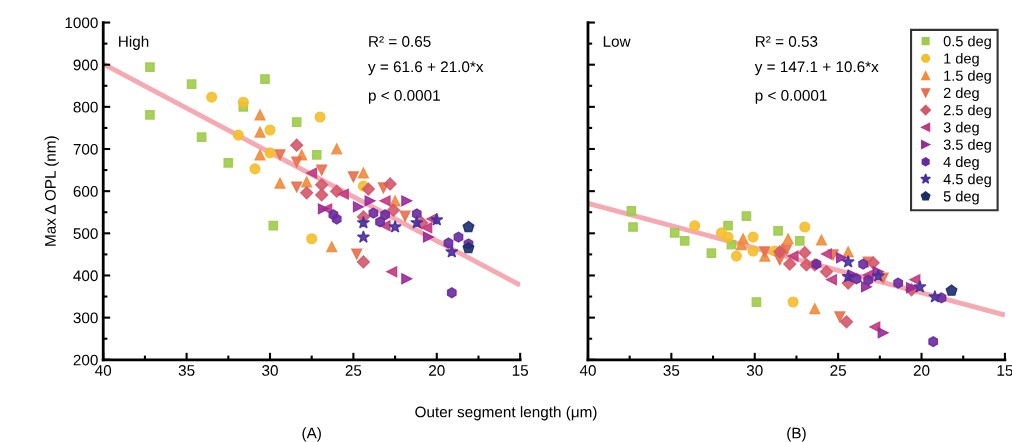 The width and height of the screenshot is (1012, 442). I want to click on y-tick-label: 300, so click(85, 318).